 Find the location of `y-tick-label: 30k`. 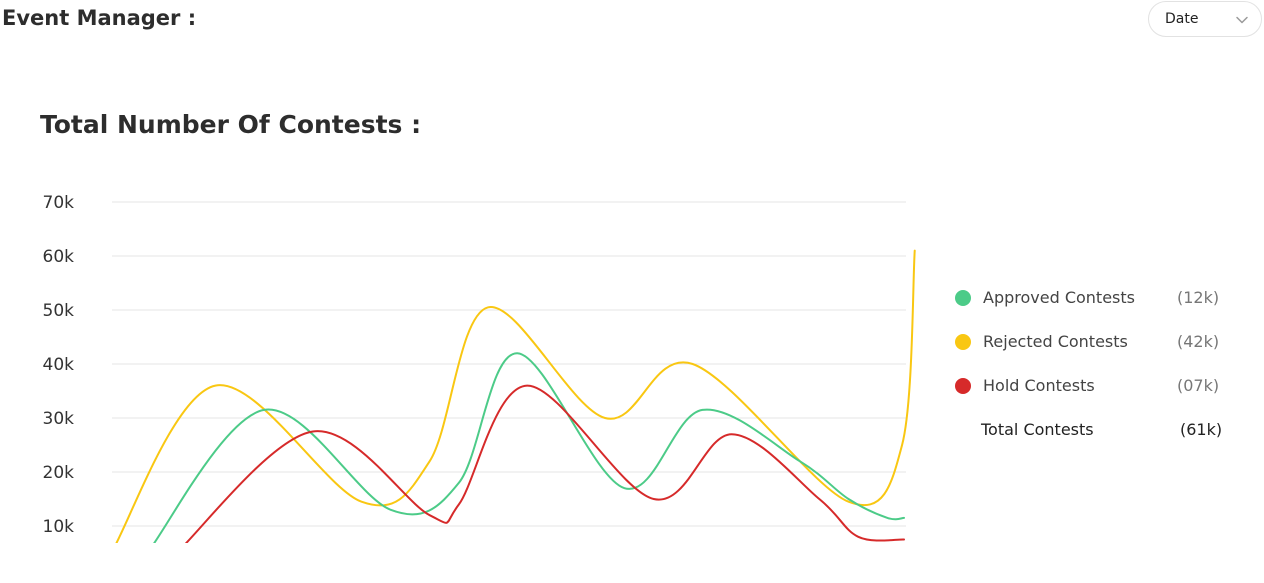

y-tick-label: 30k is located at coordinates (59, 419).